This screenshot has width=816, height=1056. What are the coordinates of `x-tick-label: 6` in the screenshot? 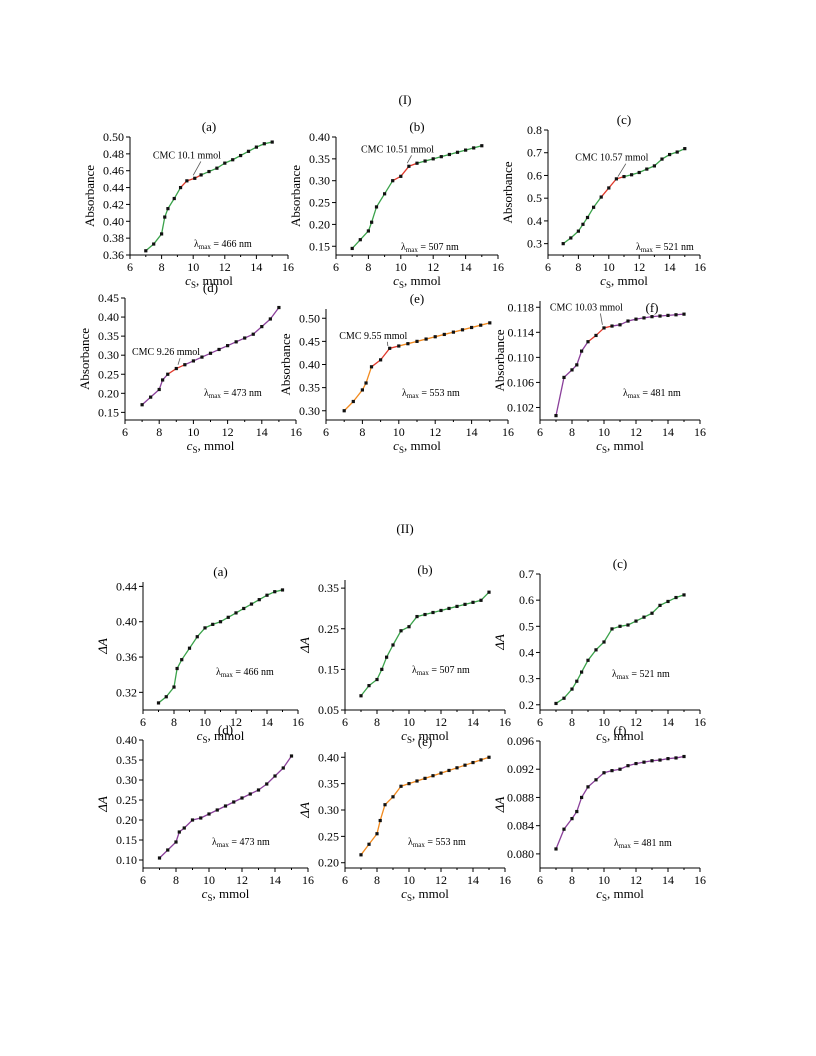 It's located at (548, 267).